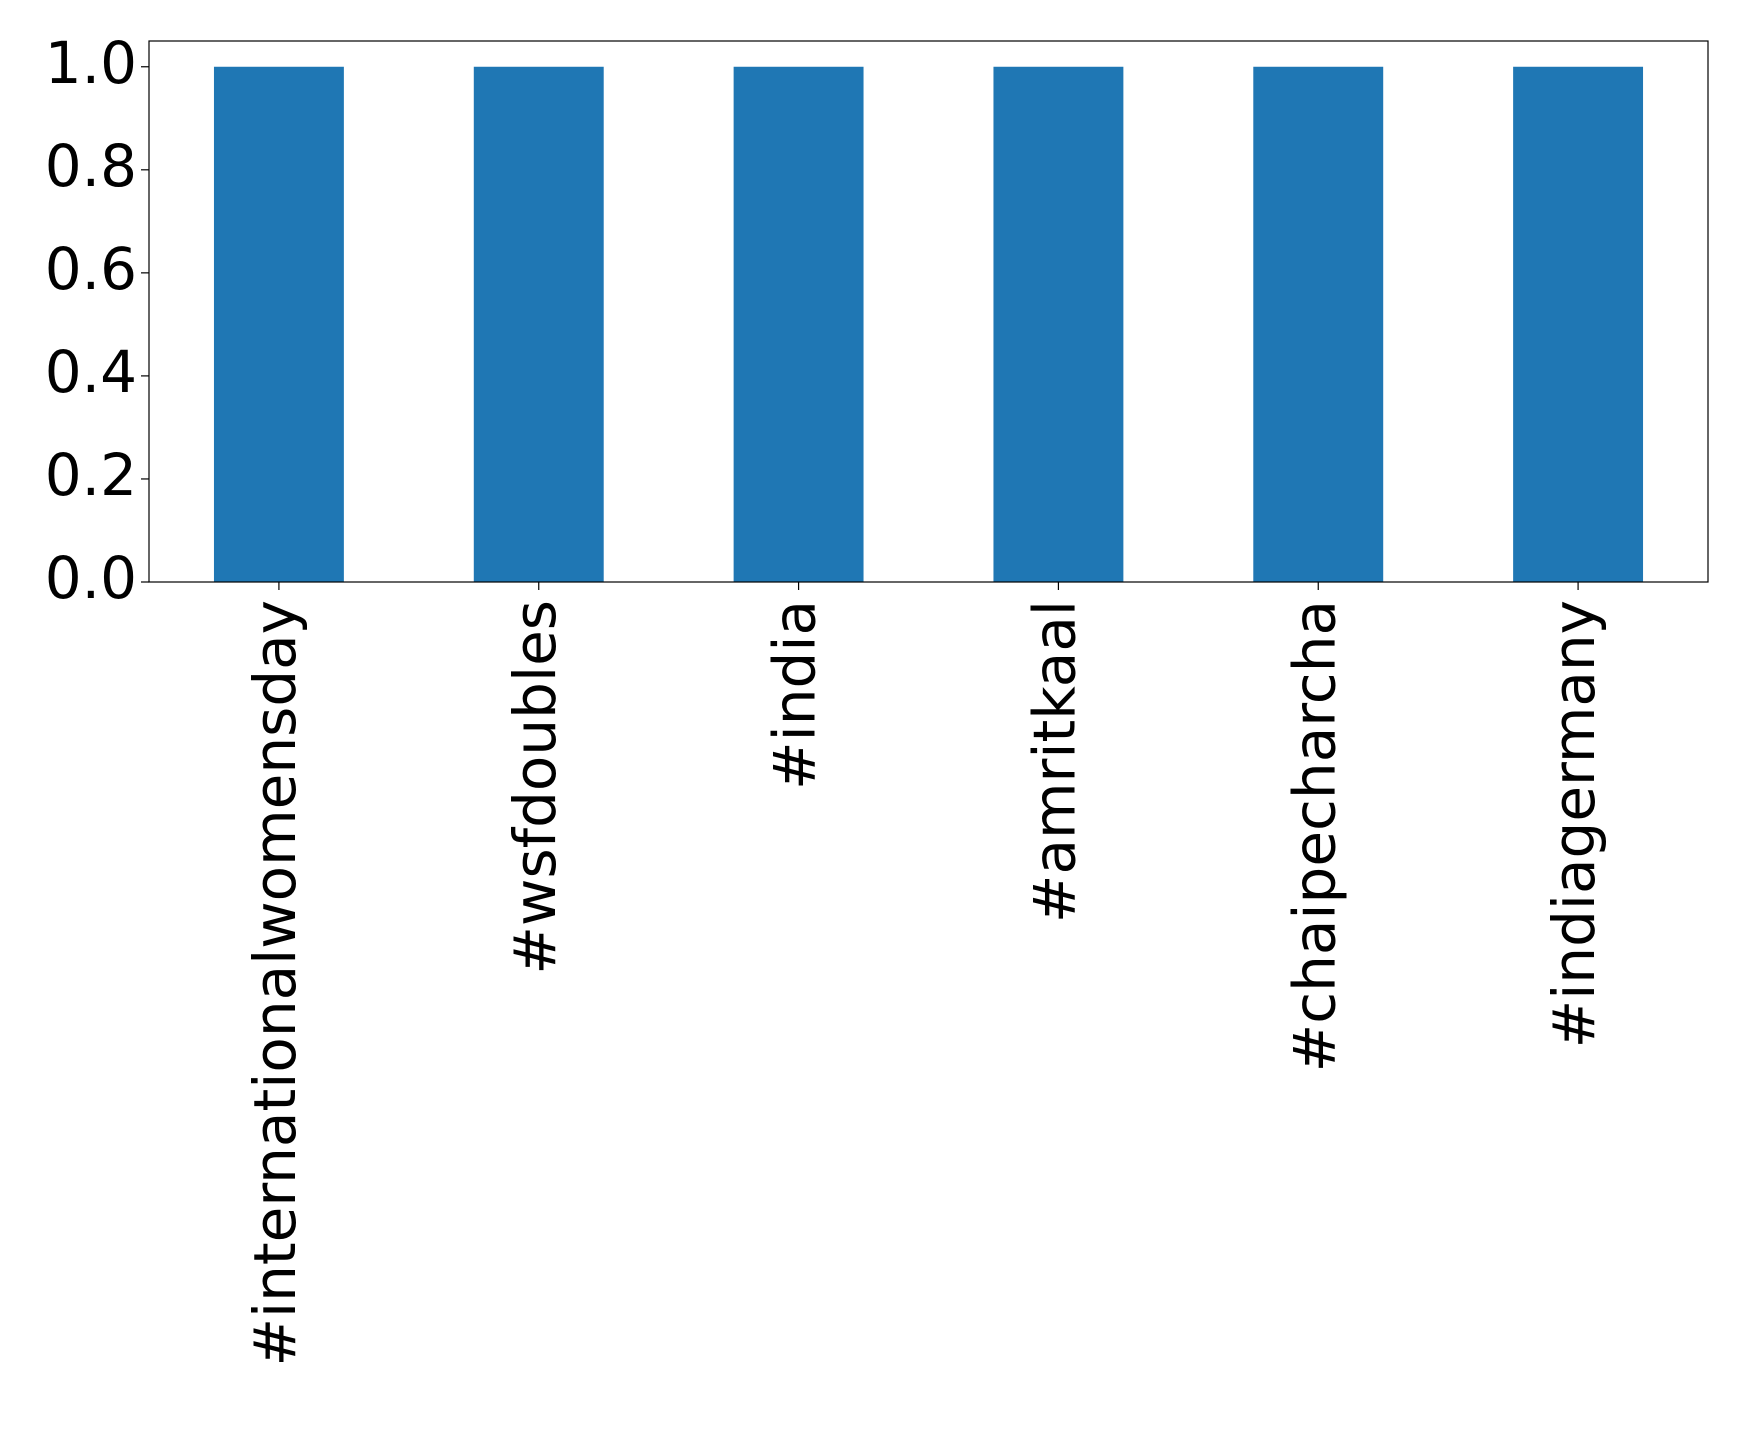 The image size is (1739, 1454). What do you see at coordinates (91, 372) in the screenshot?
I see `y-tick-label: 0.4` at bounding box center [91, 372].